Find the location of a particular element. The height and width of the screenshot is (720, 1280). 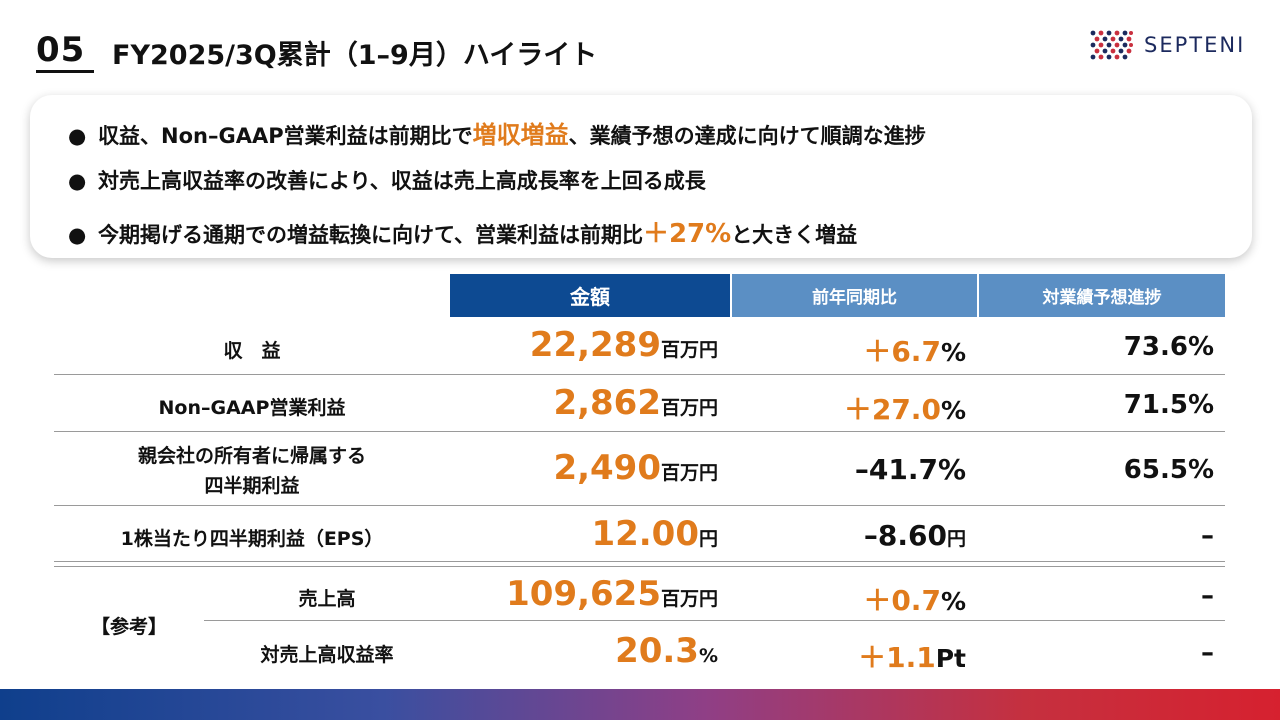

amount-unit: % is located at coordinates (708, 656).